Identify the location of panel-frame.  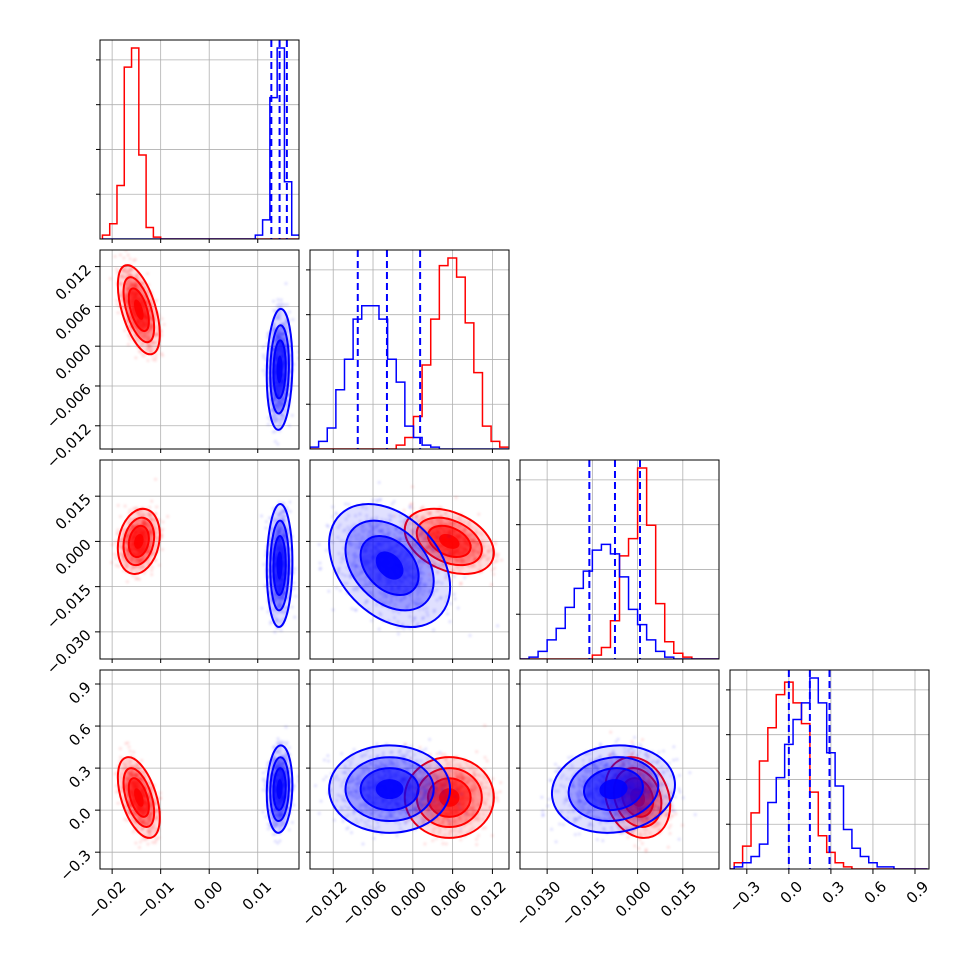
(199, 349).